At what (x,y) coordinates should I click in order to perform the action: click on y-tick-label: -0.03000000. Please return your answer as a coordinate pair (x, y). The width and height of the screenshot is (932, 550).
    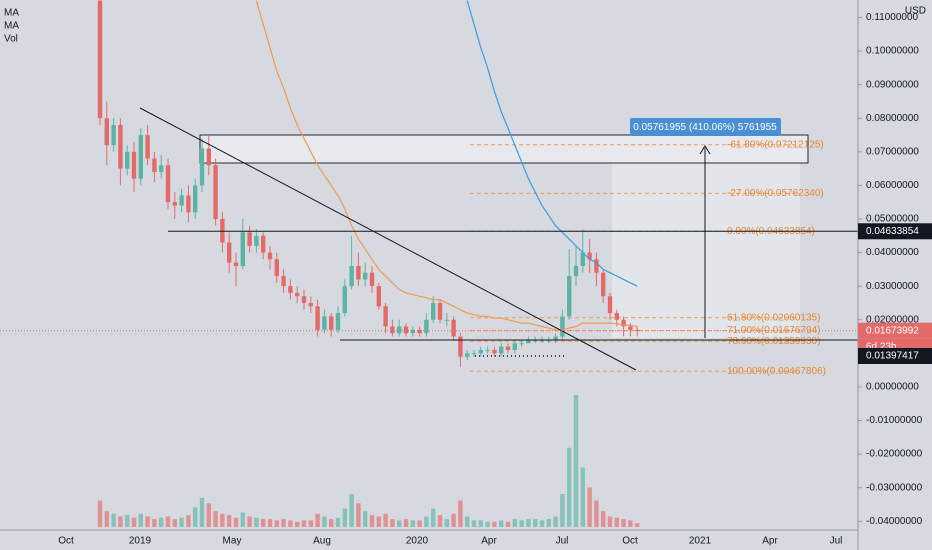
    Looking at the image, I should click on (894, 487).